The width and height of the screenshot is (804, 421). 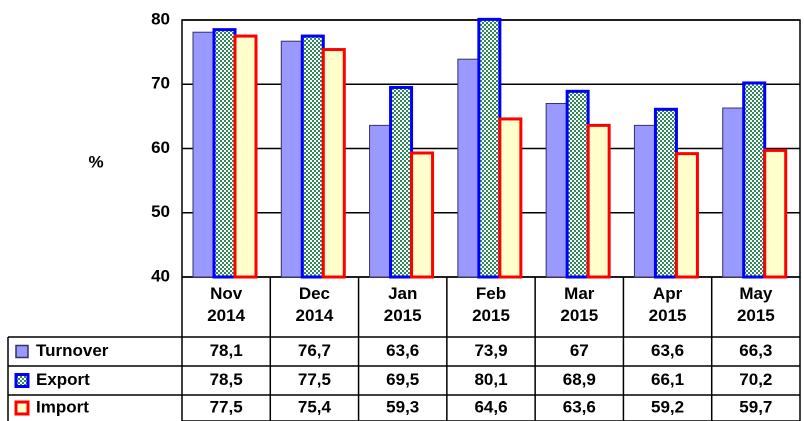 I want to click on legend-label: Turnover, so click(x=72, y=350).